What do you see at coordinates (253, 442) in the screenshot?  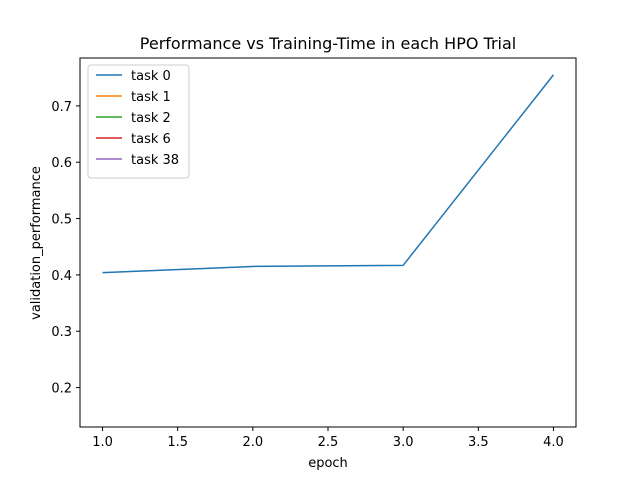 I see `x-tick-label: 2.0` at bounding box center [253, 442].